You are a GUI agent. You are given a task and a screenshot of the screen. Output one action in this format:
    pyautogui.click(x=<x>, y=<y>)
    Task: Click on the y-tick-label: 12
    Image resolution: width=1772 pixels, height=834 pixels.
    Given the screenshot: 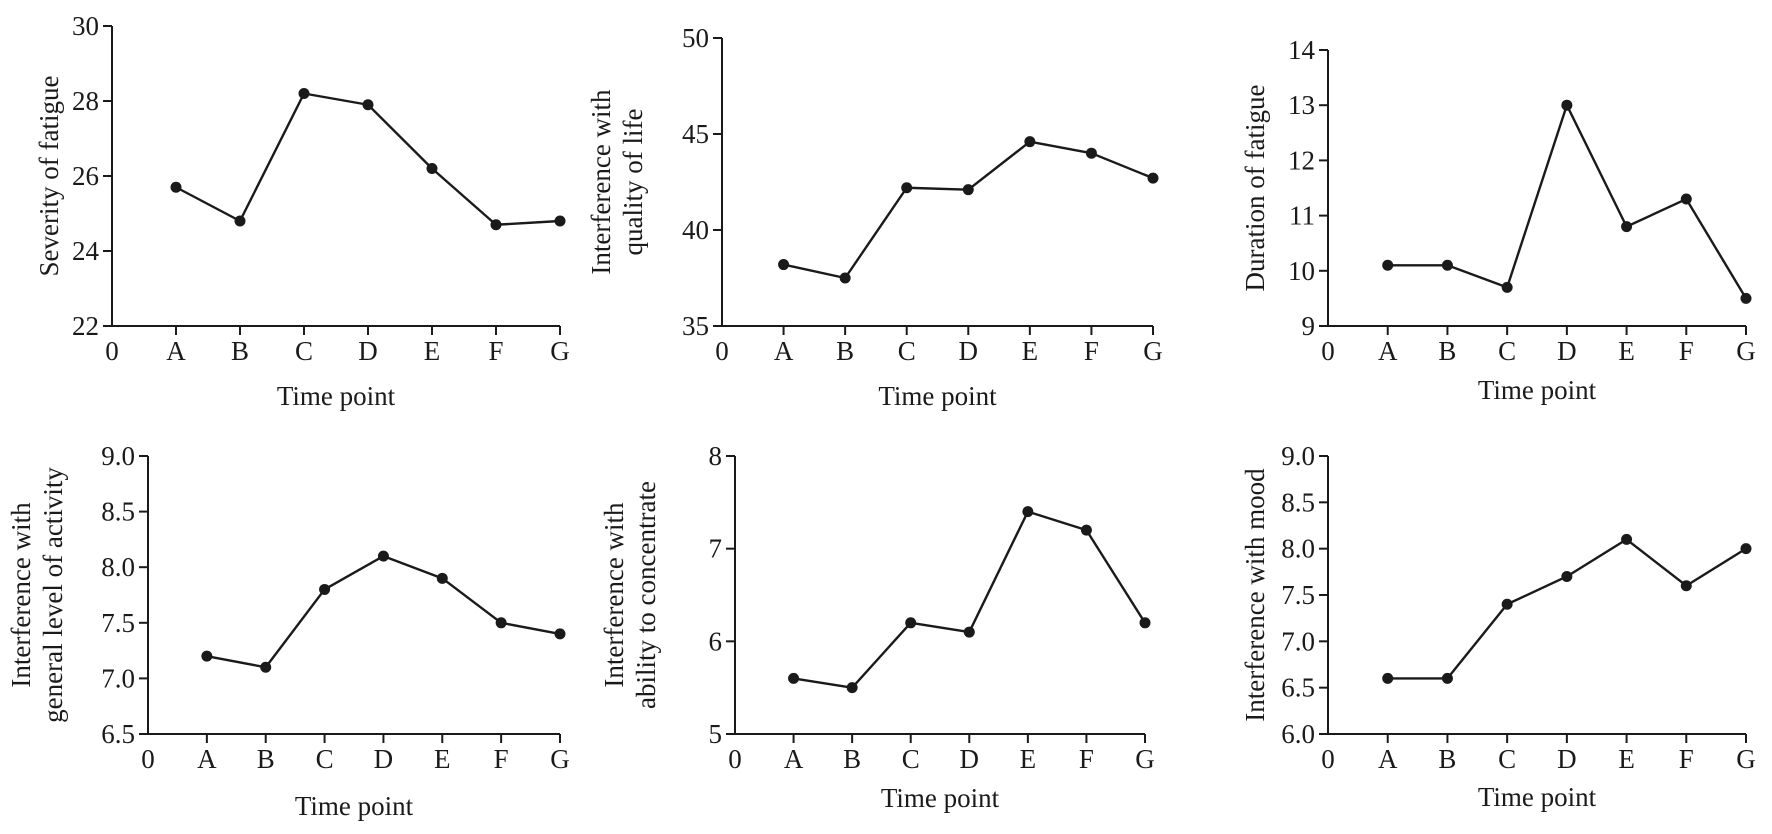 What is the action you would take?
    pyautogui.click(x=1301, y=160)
    